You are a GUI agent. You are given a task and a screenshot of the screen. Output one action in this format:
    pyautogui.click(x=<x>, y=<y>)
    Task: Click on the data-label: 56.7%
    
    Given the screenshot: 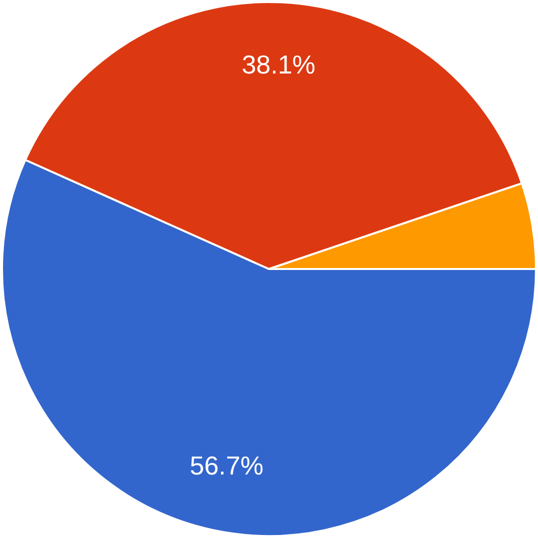 What is the action you would take?
    pyautogui.click(x=227, y=465)
    